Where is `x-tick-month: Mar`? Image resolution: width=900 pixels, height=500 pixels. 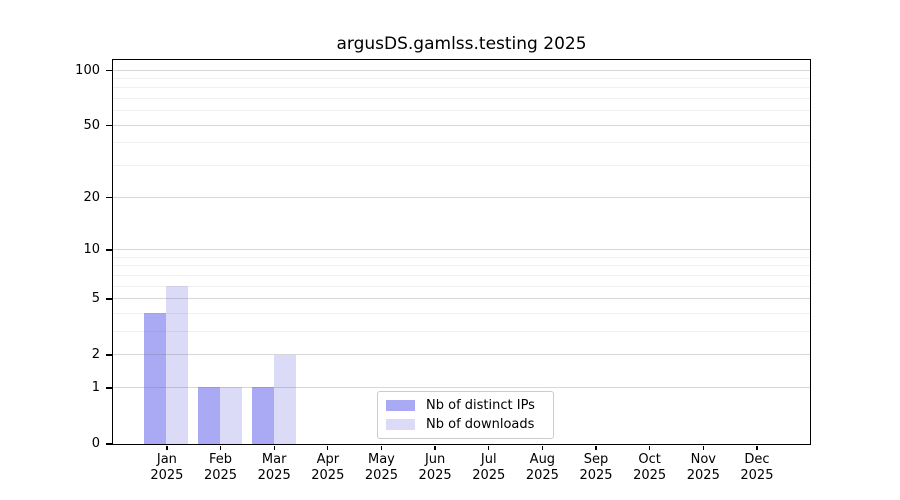 x-tick-month: Mar is located at coordinates (274, 459).